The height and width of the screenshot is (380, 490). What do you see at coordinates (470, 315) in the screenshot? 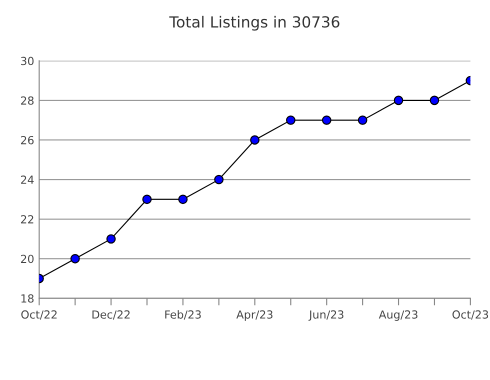
I see `x-tick-label: Oct/23` at bounding box center [470, 315].